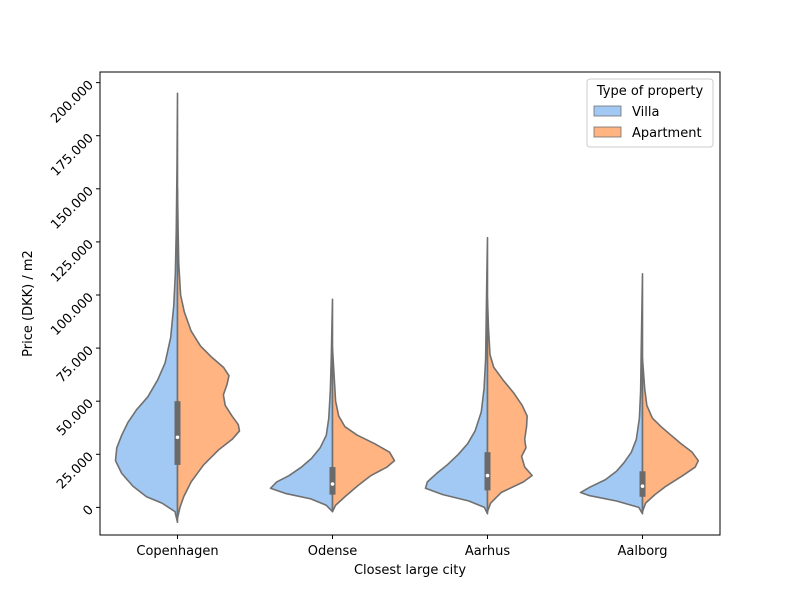  What do you see at coordinates (28, 303) in the screenshot?
I see `y-axis-label: Price (DKK) / m2` at bounding box center [28, 303].